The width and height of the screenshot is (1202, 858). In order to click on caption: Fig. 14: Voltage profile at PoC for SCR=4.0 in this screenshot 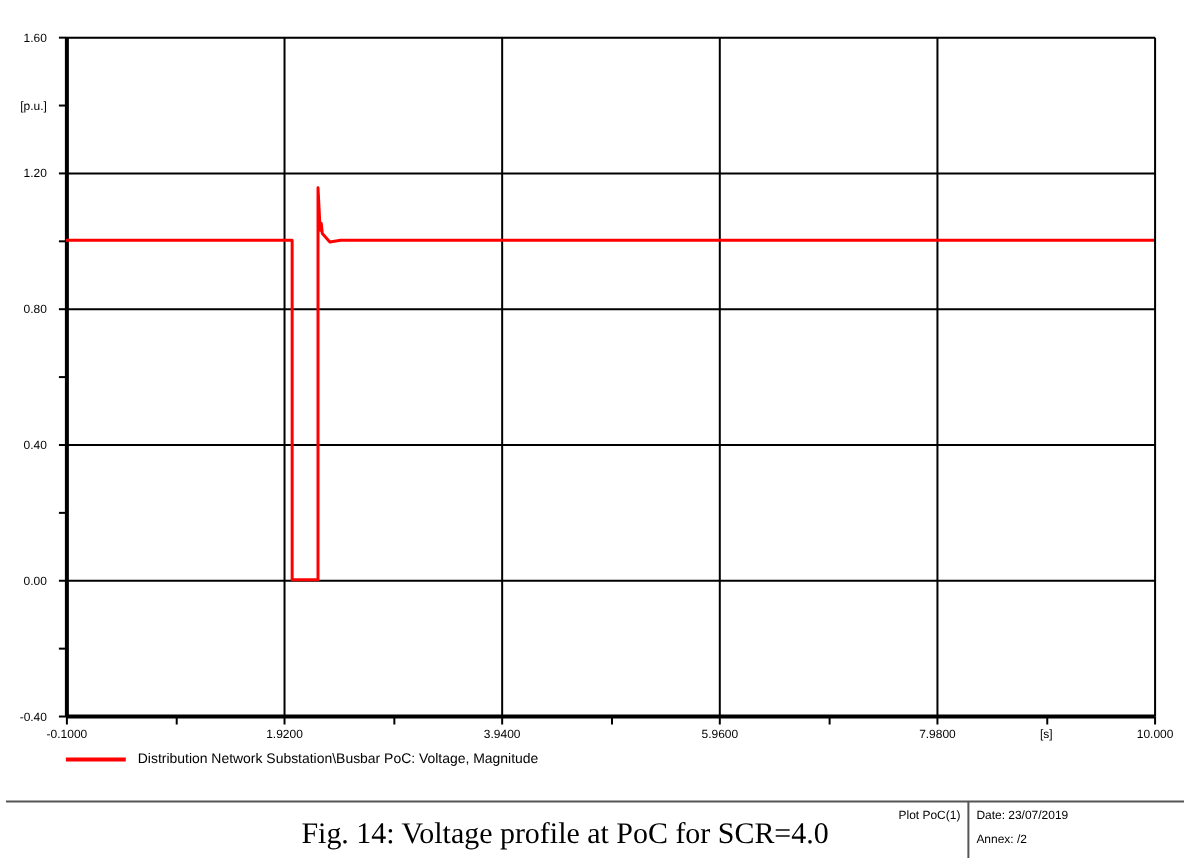, I will do `click(565, 835)`.